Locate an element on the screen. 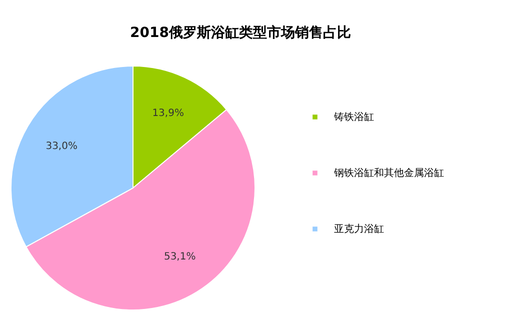 The height and width of the screenshot is (331, 526). legend-label: 铸铁浴缸 is located at coordinates (353, 117).